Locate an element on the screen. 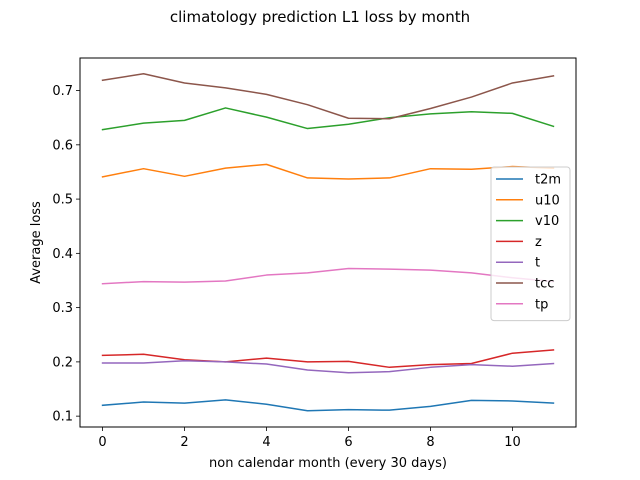  x-tick-label: 8 is located at coordinates (430, 442).